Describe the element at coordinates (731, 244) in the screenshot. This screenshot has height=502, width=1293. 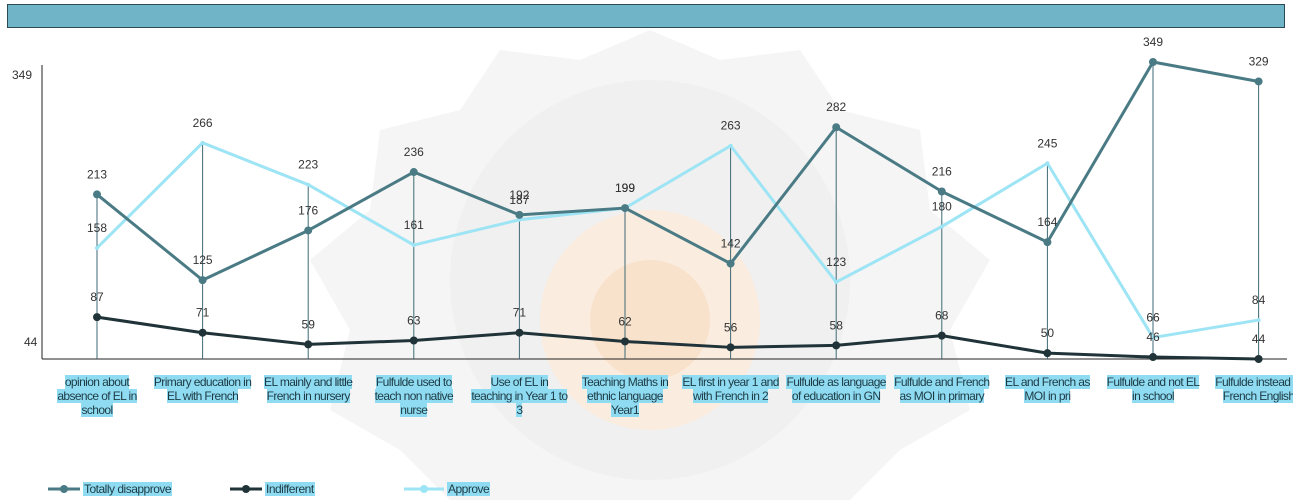
I see `value-label-totally-disapprove-7: 142` at that location.